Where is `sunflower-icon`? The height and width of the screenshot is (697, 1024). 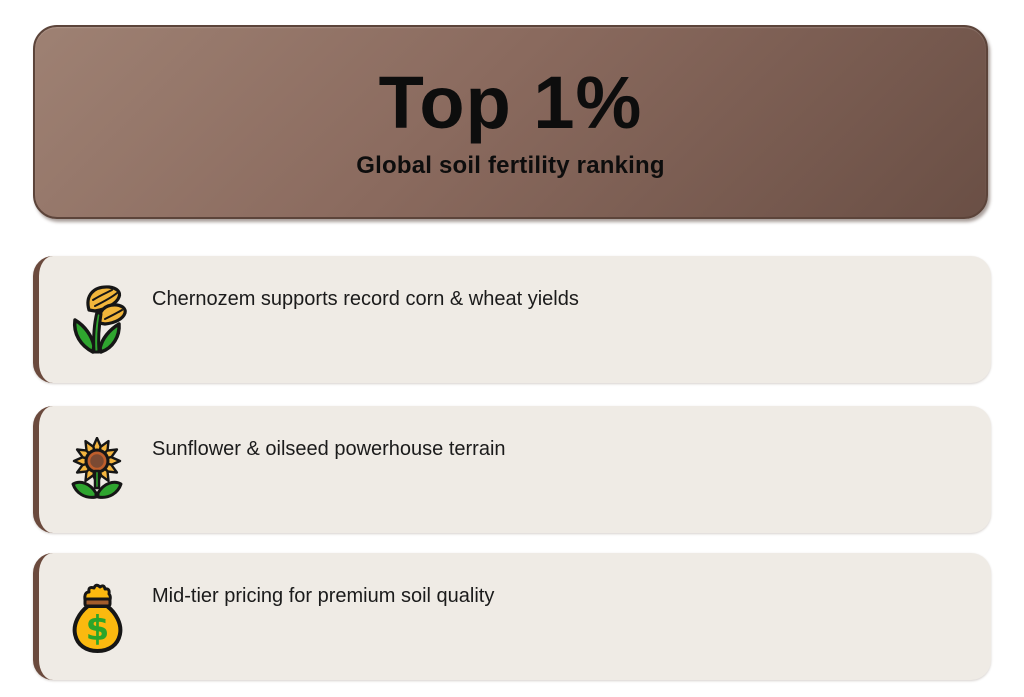
sunflower-icon is located at coordinates (97, 469).